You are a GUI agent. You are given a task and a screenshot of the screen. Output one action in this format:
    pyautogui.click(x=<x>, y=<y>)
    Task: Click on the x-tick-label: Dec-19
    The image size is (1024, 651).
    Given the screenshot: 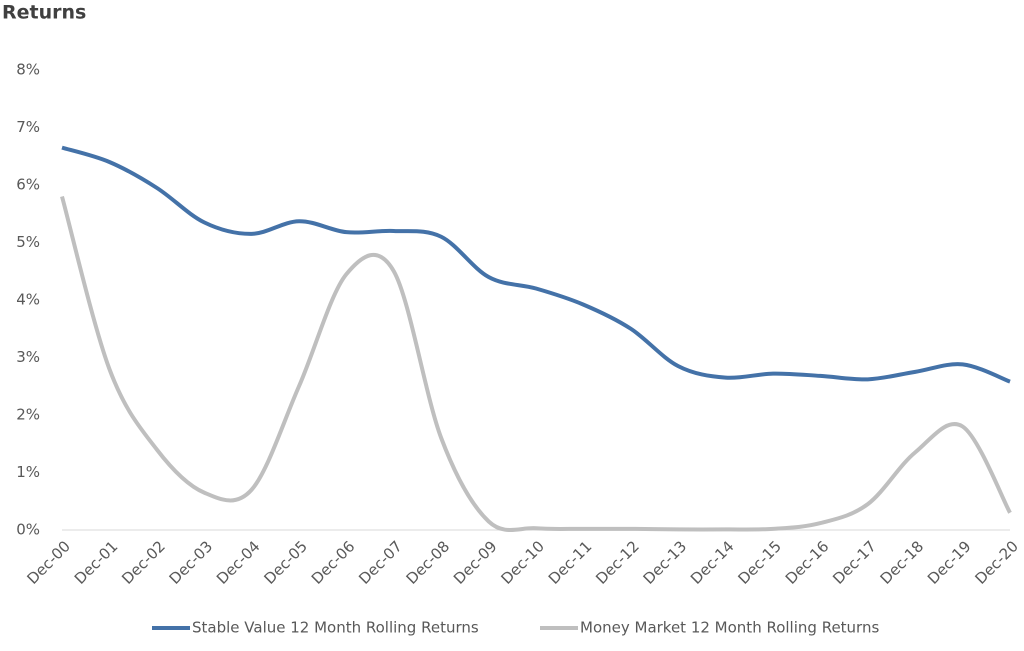 What is the action you would take?
    pyautogui.click(x=949, y=562)
    